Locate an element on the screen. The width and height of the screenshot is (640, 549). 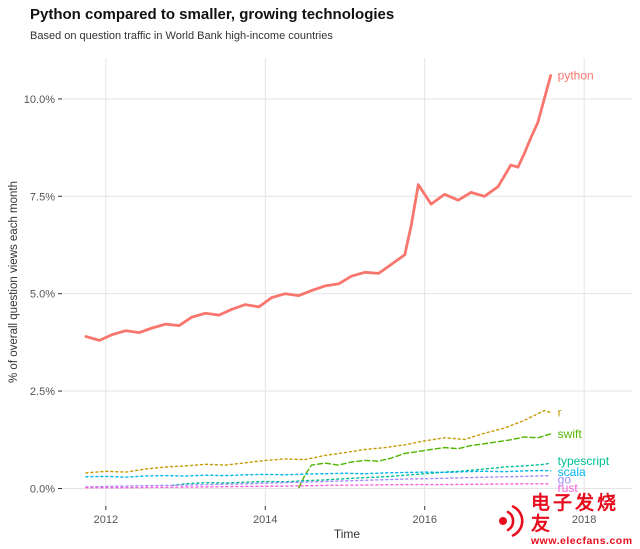
series-label-r: r is located at coordinates (560, 413).